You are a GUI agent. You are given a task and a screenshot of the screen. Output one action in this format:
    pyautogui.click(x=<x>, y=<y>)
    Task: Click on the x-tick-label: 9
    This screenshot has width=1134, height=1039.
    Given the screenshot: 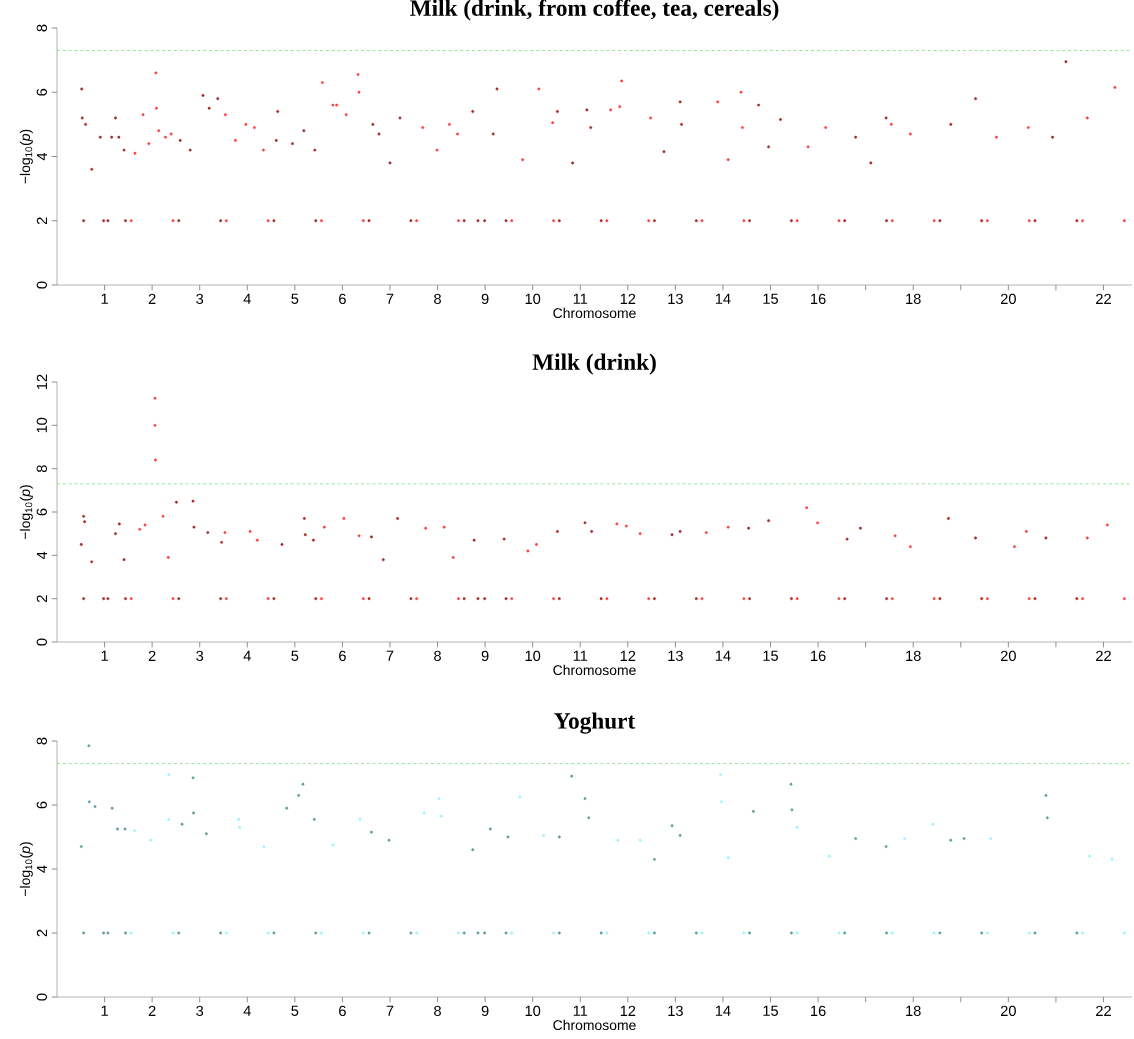 What is the action you would take?
    pyautogui.click(x=485, y=656)
    